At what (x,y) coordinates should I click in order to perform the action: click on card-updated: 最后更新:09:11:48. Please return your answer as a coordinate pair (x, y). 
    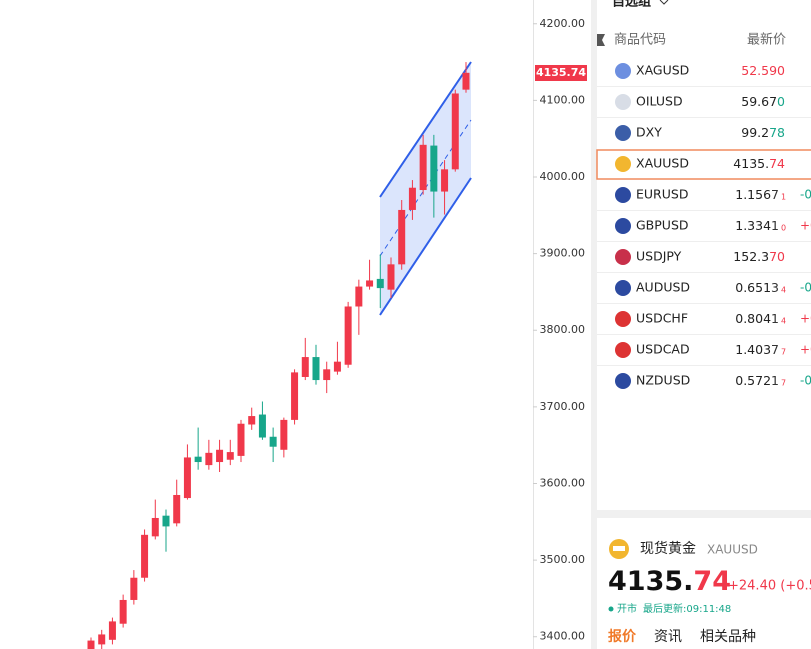
    Looking at the image, I should click on (687, 608).